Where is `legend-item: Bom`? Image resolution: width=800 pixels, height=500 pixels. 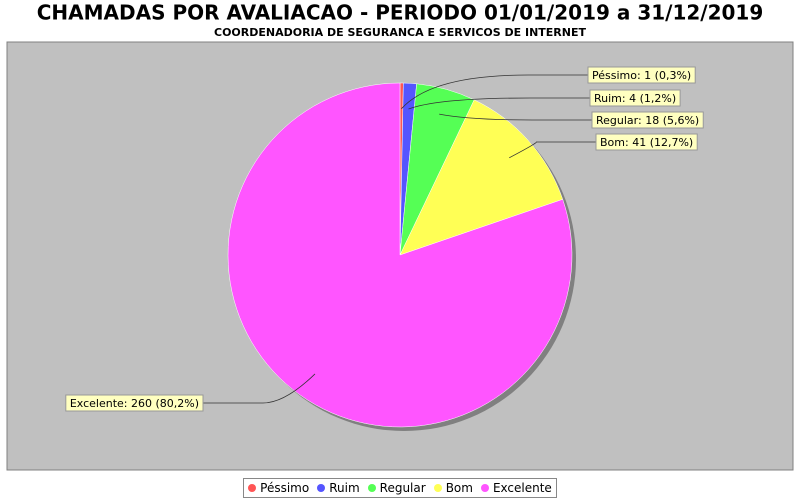 legend-item: Bom is located at coordinates (453, 488).